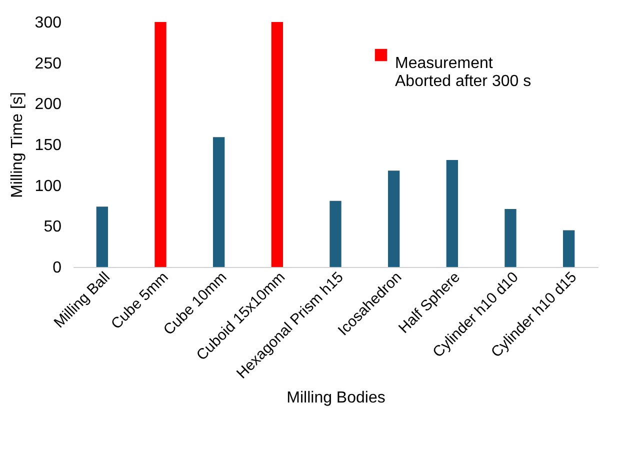  I want to click on y-tick-label: 250, so click(48, 63).